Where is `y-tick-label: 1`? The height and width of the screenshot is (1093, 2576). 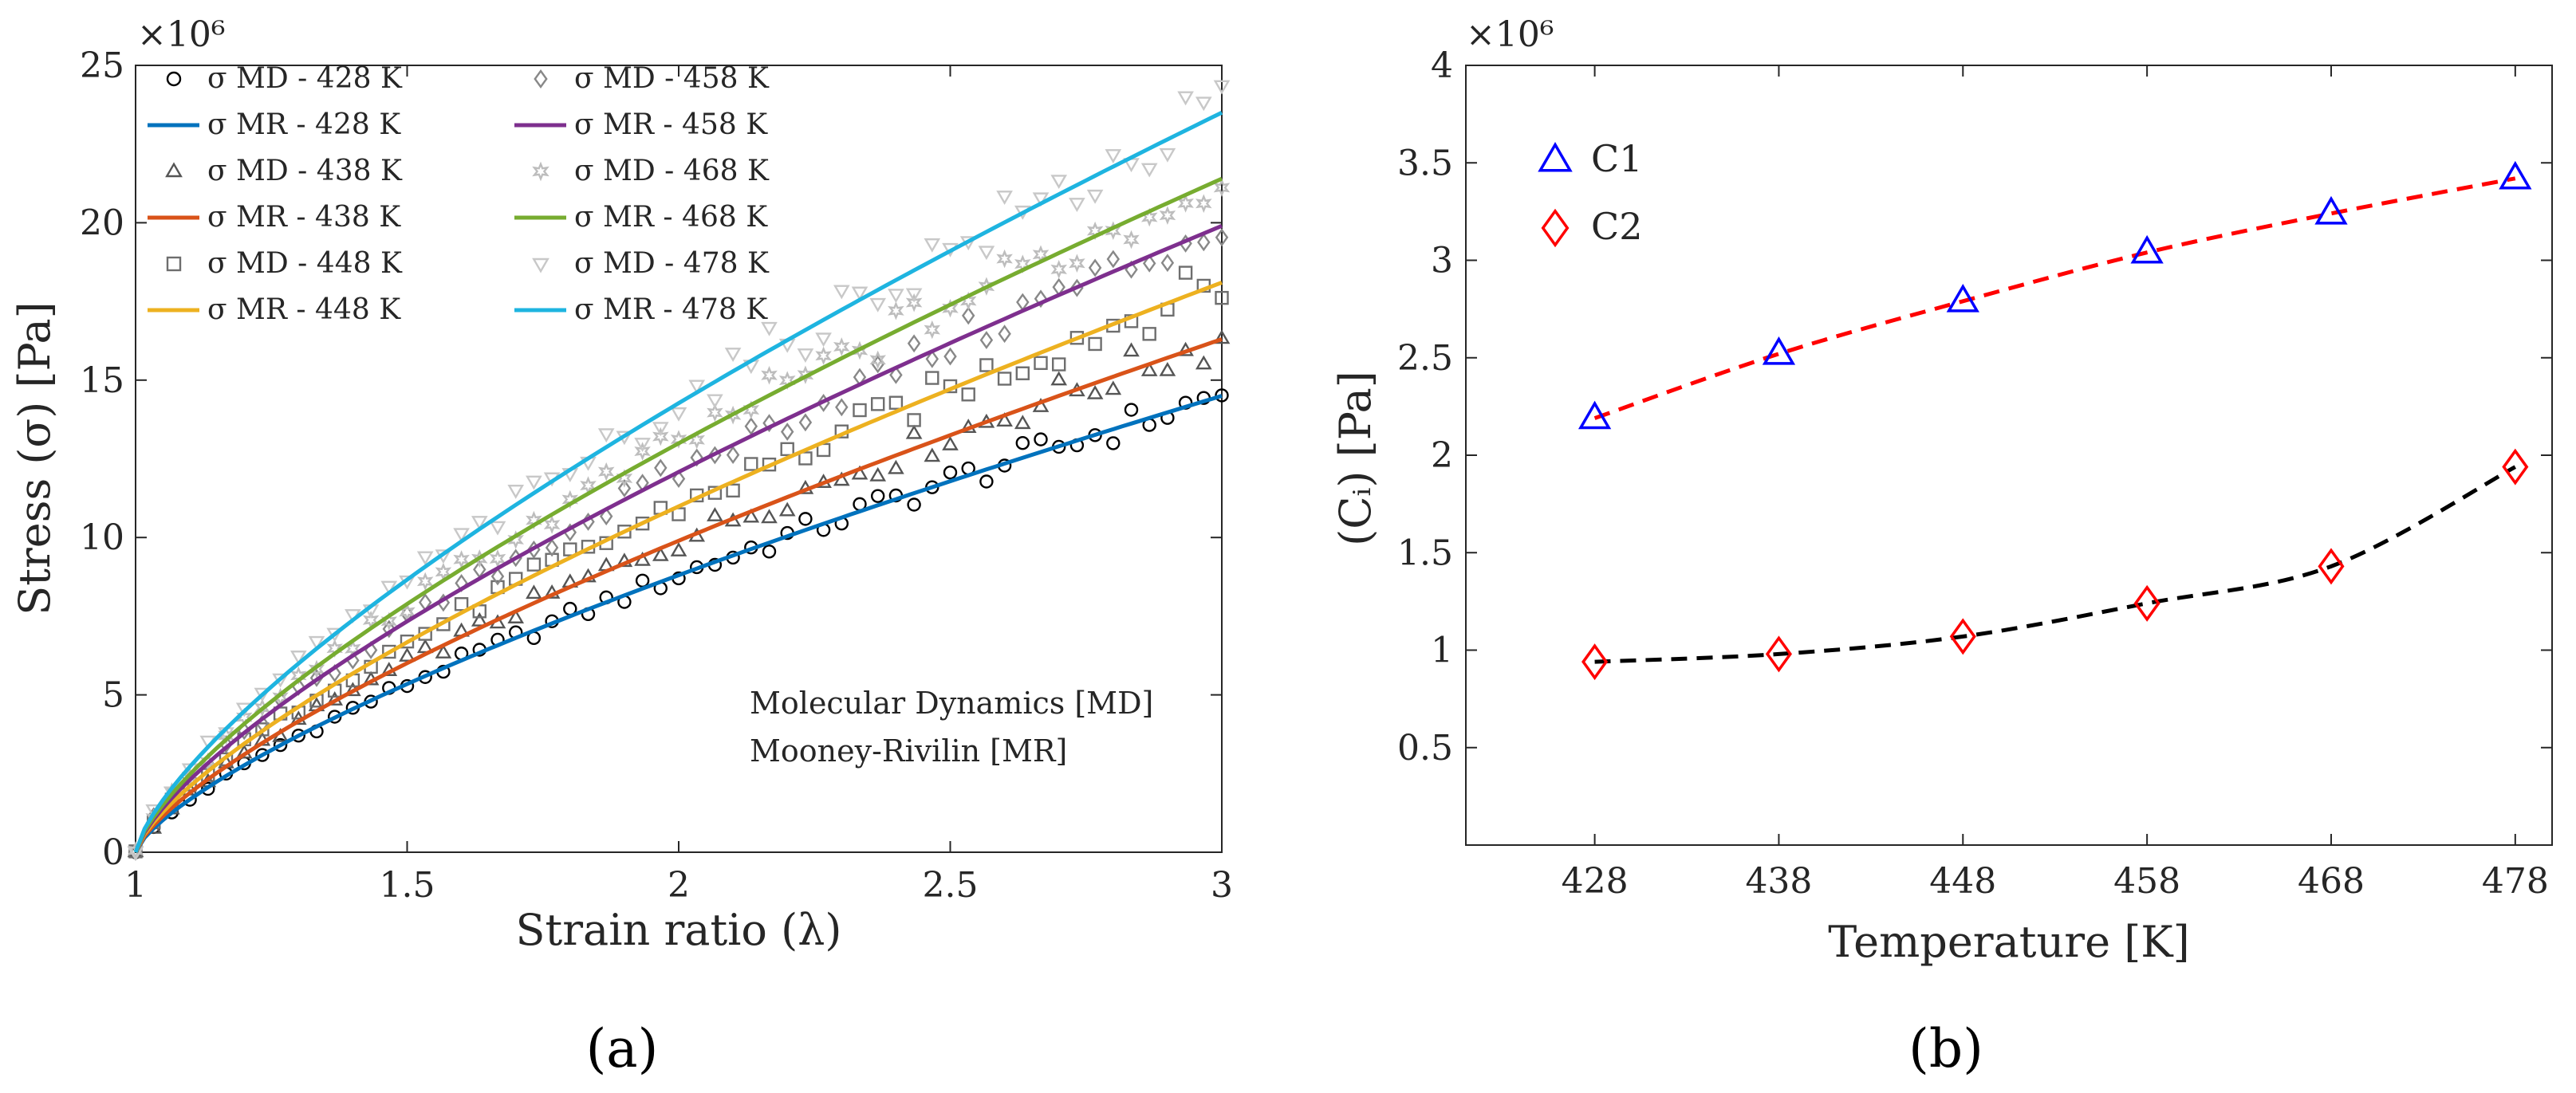
y-tick-label: 1 is located at coordinates (1442, 651).